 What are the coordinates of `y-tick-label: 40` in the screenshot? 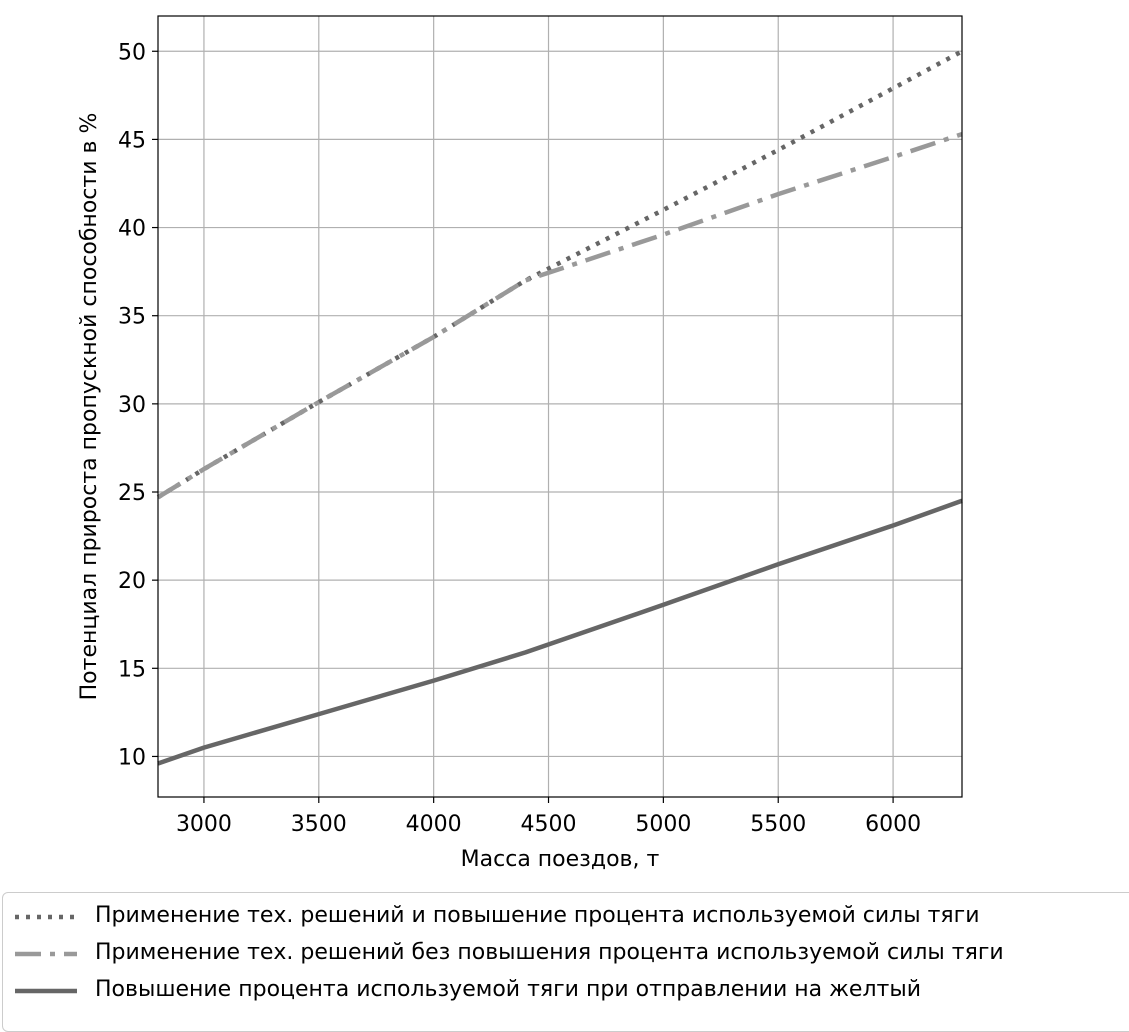 It's located at (132, 229).